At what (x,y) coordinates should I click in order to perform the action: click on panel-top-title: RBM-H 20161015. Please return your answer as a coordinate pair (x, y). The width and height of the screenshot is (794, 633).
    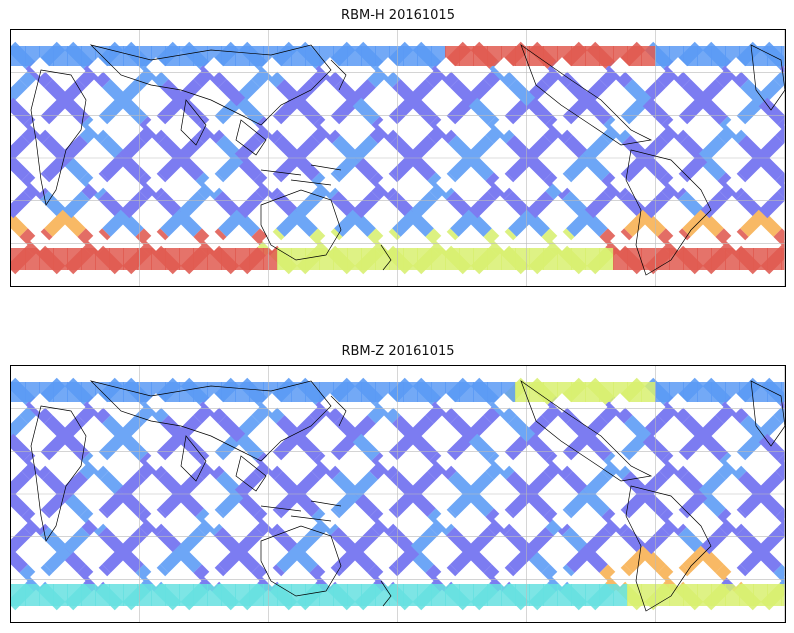
    Looking at the image, I should click on (398, 15).